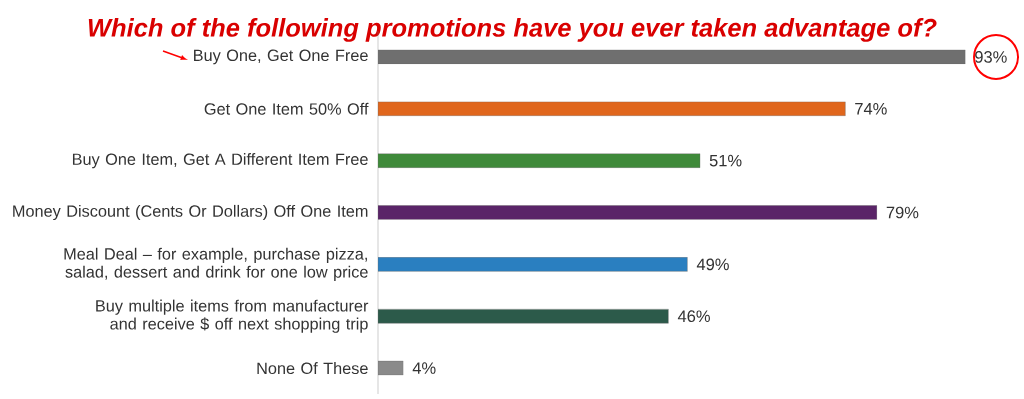  What do you see at coordinates (190, 212) in the screenshot?
I see `y-tick-label: Money Discount (Cents Or Dollars) Off One Item` at bounding box center [190, 212].